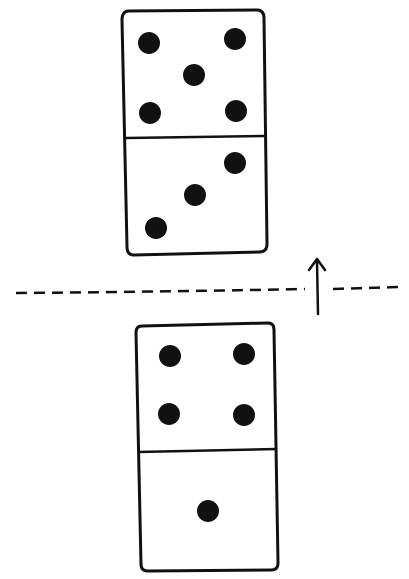 The image size is (409, 579). I want to click on mirror-line, so click(160, 291).